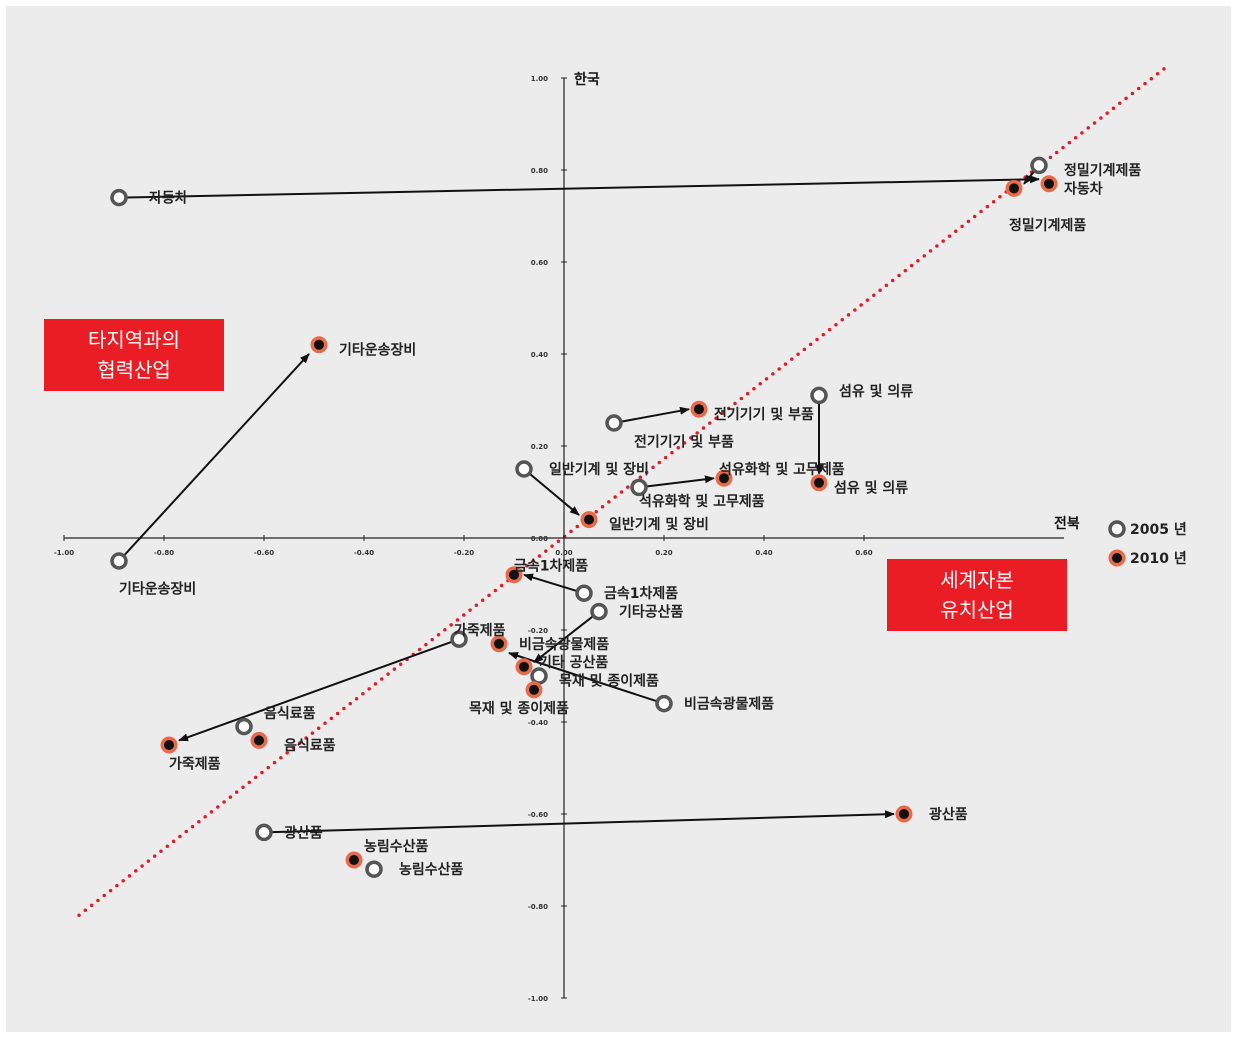 This screenshot has height=1038, width=1237. Describe the element at coordinates (977, 580) in the screenshot. I see `box-foreign-capital-line1: 세계자본` at that location.